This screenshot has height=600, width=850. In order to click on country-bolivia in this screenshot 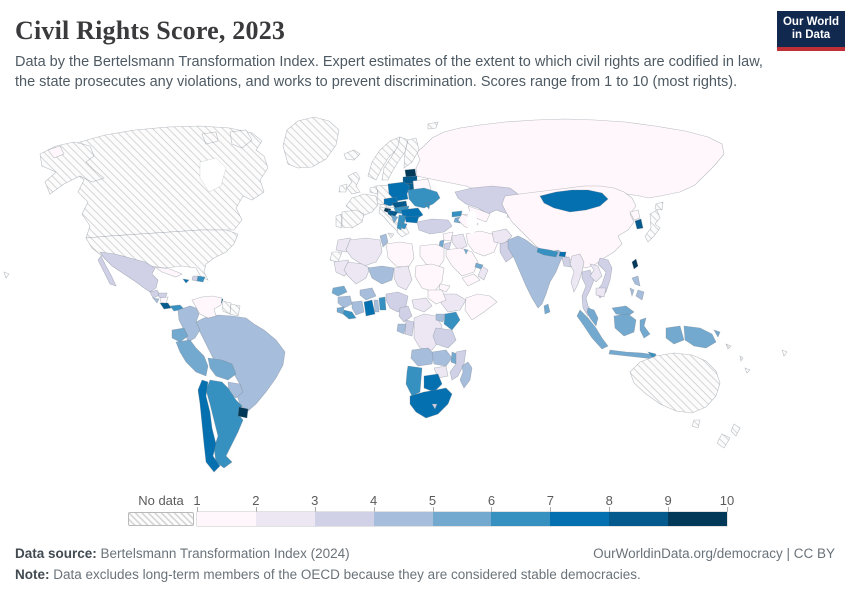, I will do `click(222, 369)`.